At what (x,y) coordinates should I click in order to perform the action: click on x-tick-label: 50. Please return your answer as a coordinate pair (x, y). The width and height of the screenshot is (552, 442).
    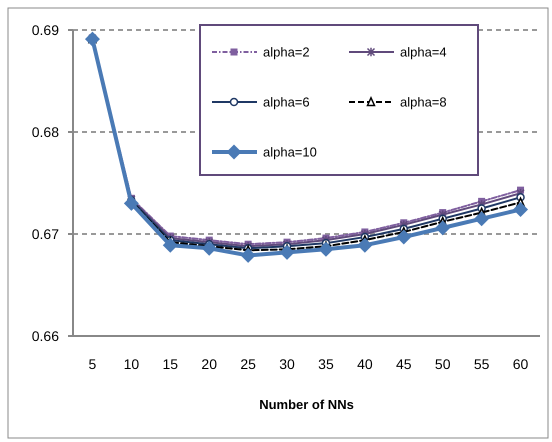
    Looking at the image, I should click on (442, 364).